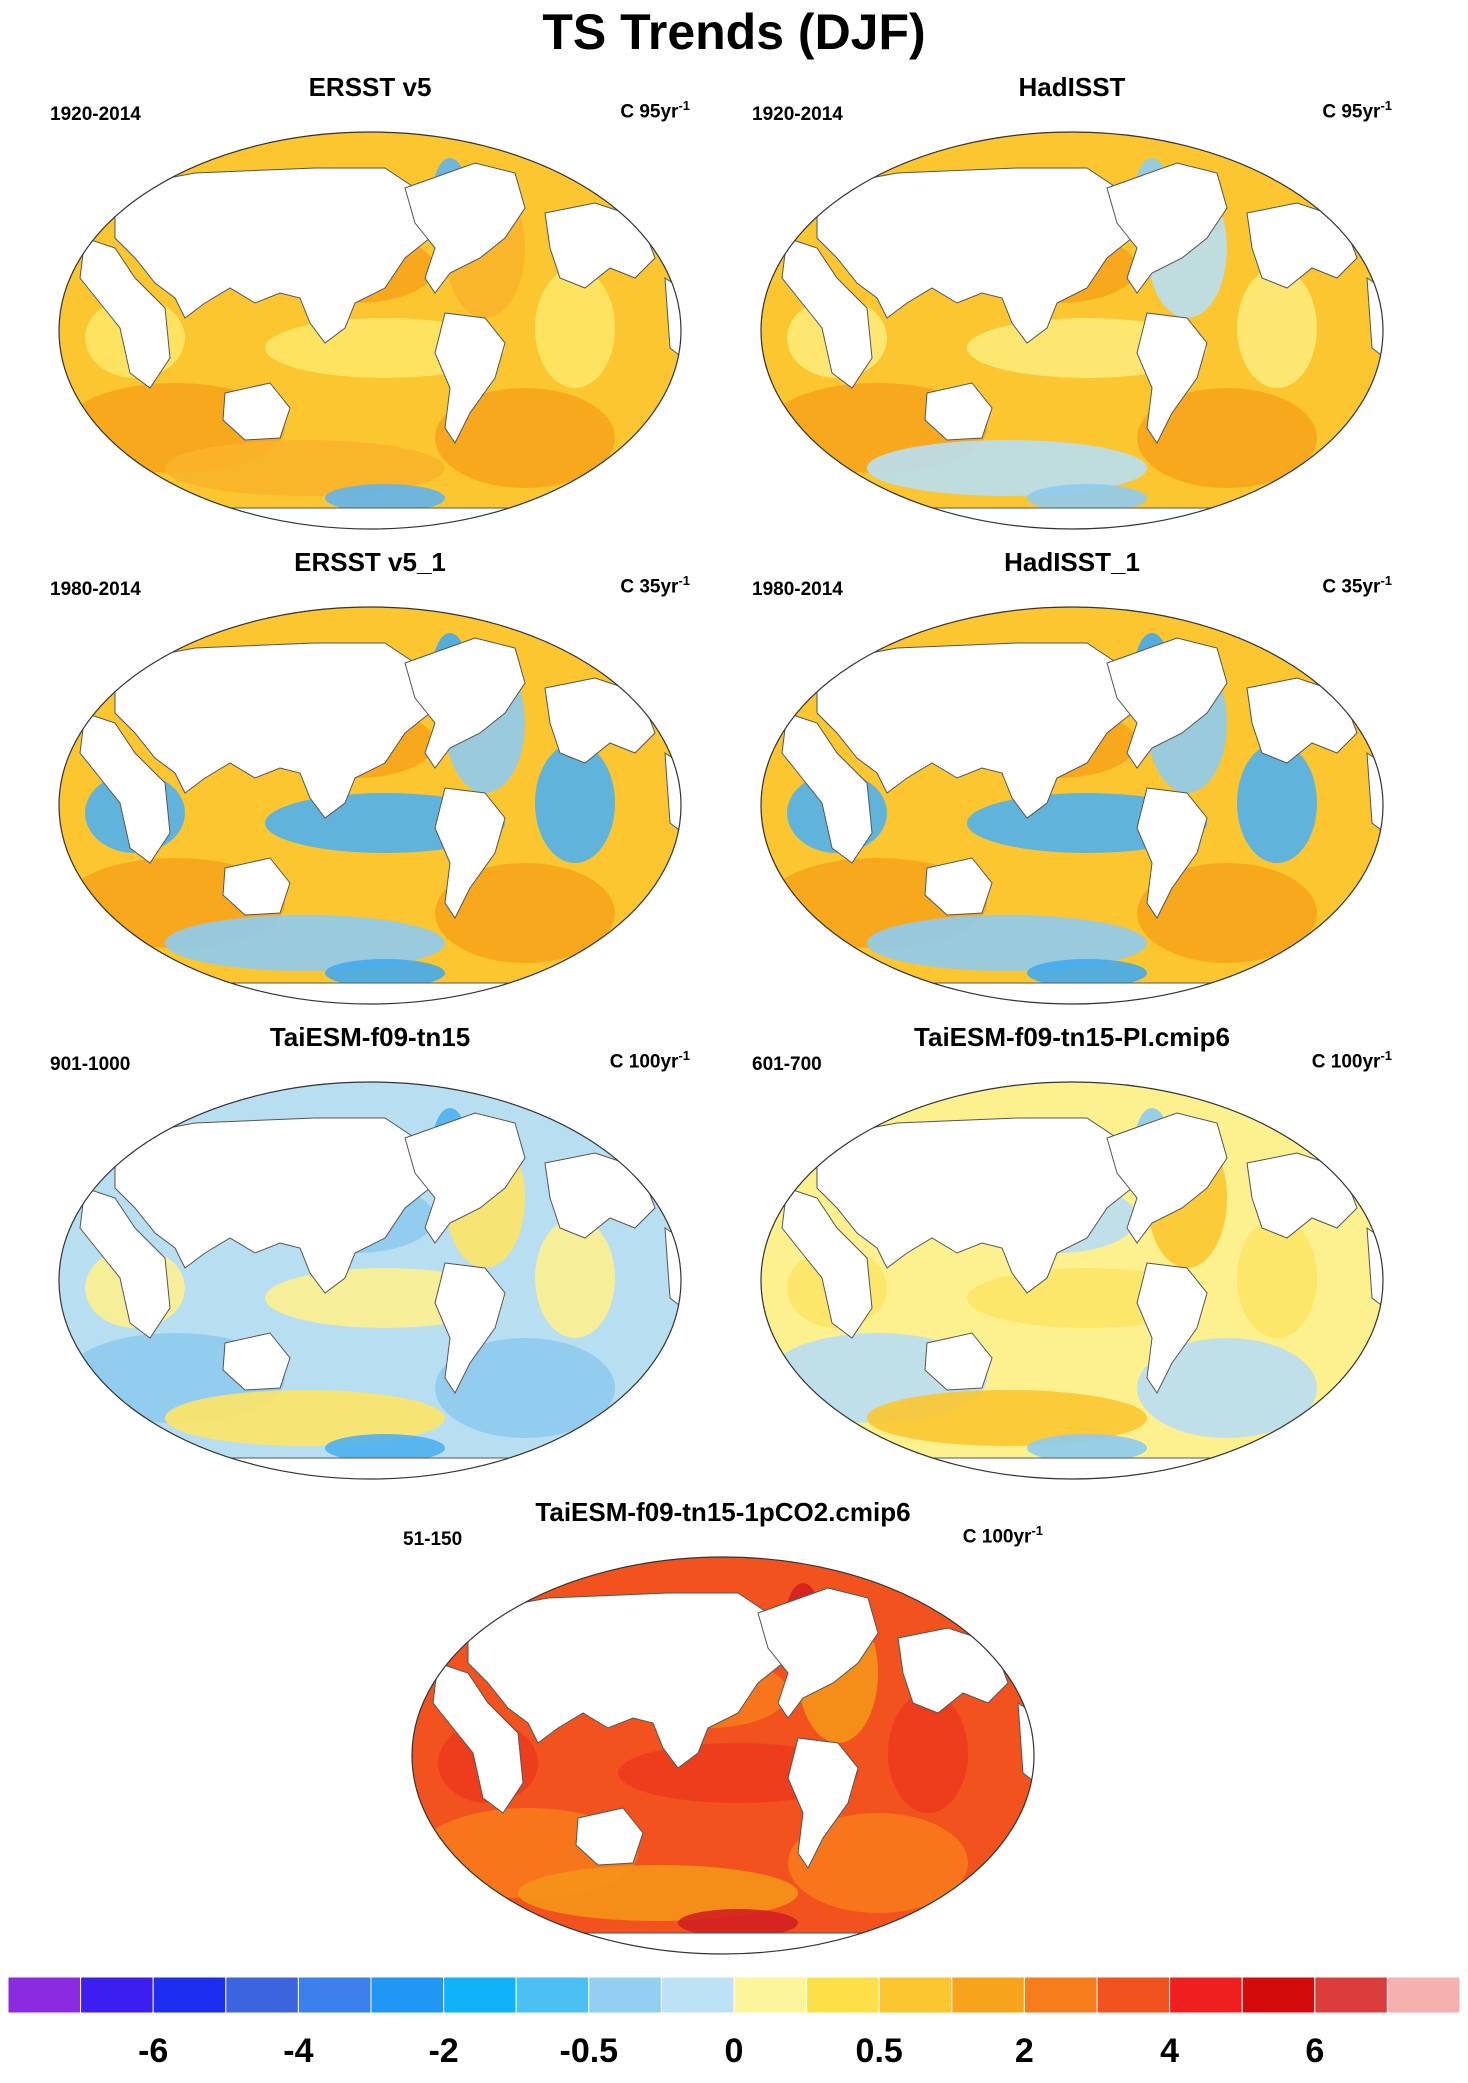 This screenshot has height=2083, width=1468. I want to click on panel-title: ERSST v5_1, so click(370, 562).